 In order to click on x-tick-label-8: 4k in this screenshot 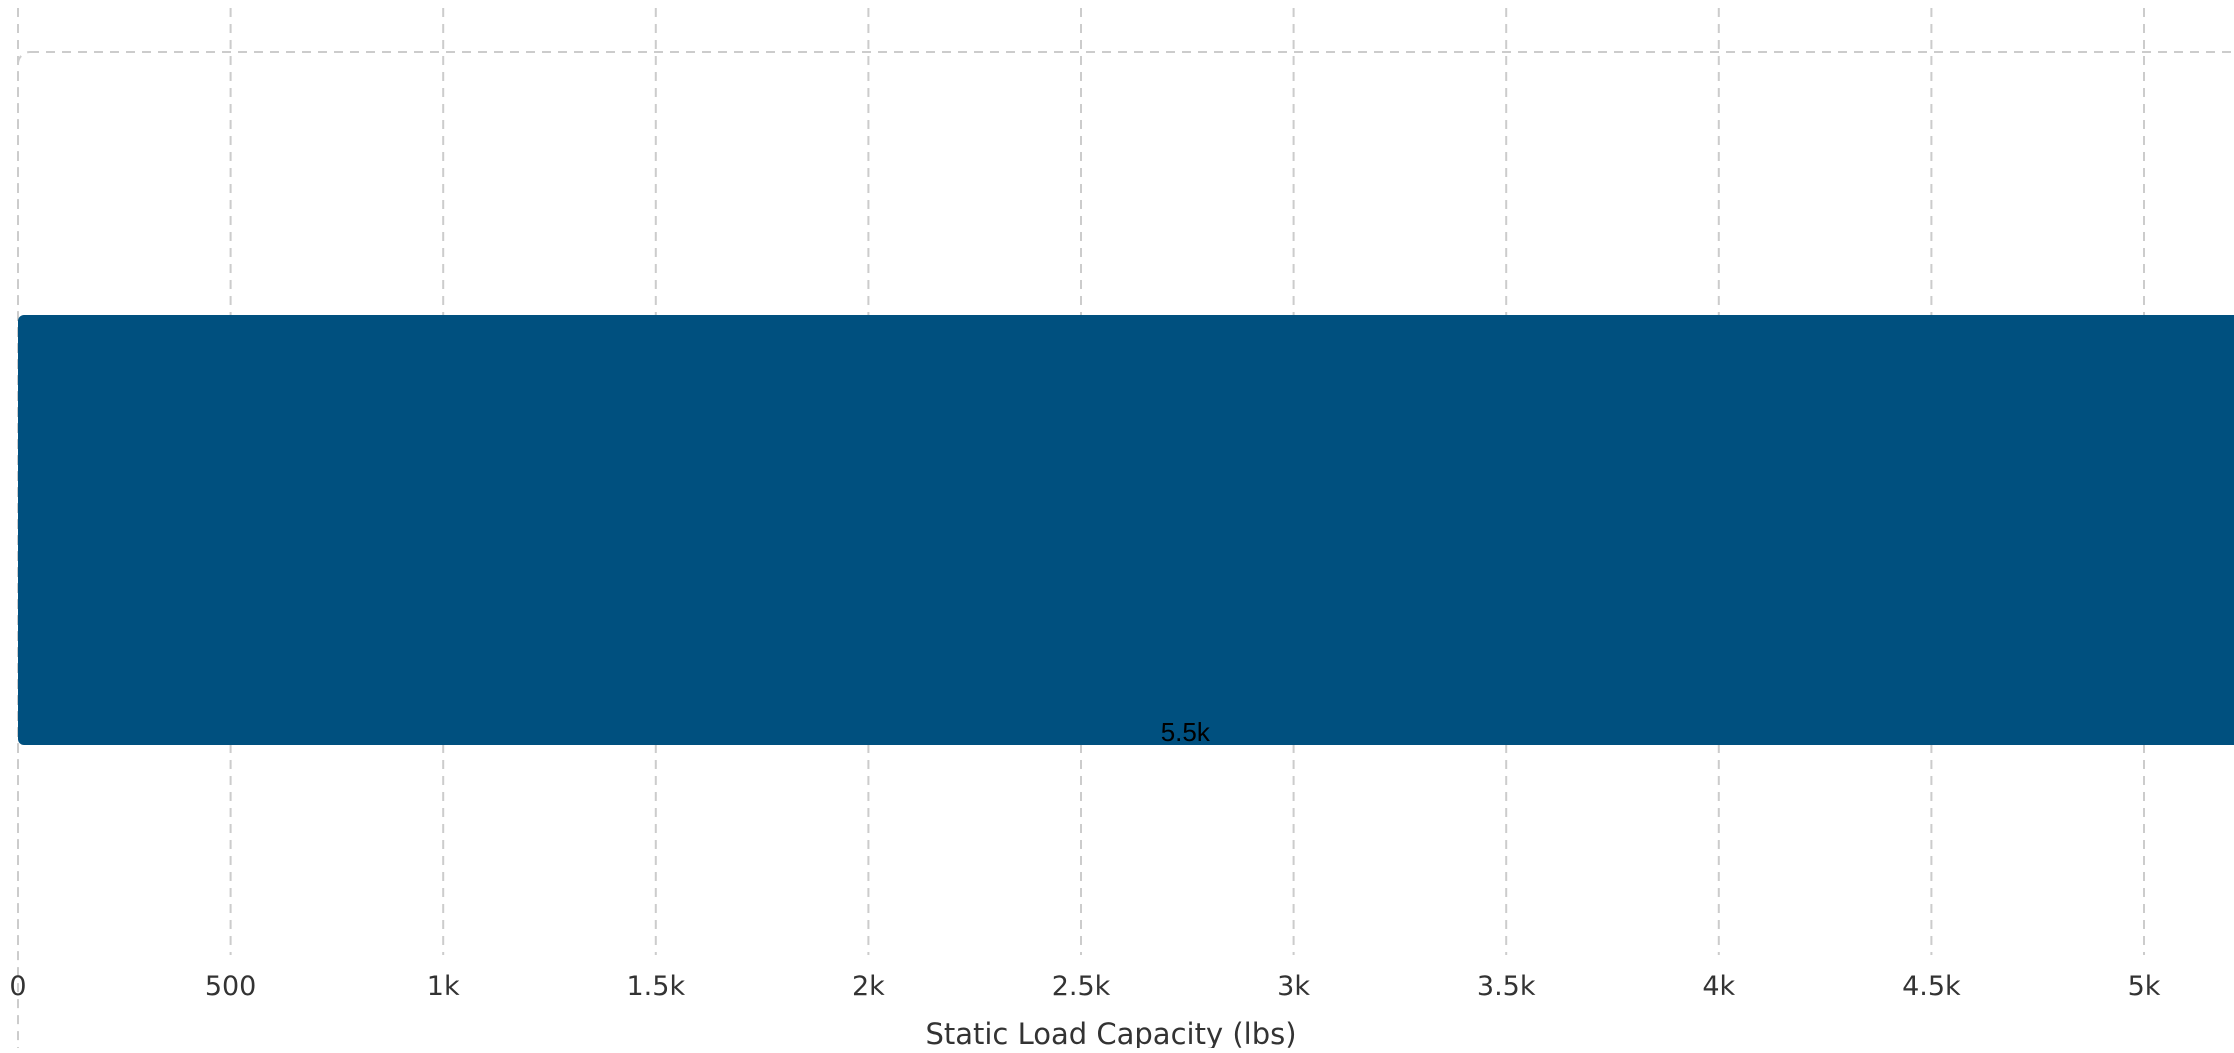, I will do `click(1718, 986)`.